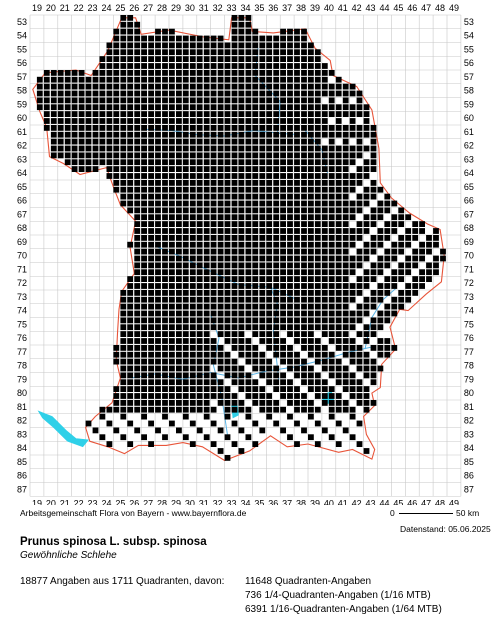  What do you see at coordinates (22, 256) in the screenshot?
I see `y-axis-label: 70` at bounding box center [22, 256].